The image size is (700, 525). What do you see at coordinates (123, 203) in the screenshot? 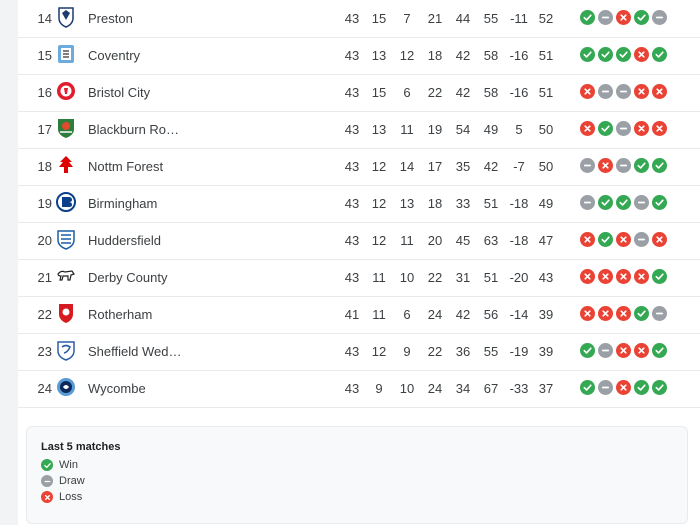
I see `team-name-link: Birmingham` at bounding box center [123, 203].